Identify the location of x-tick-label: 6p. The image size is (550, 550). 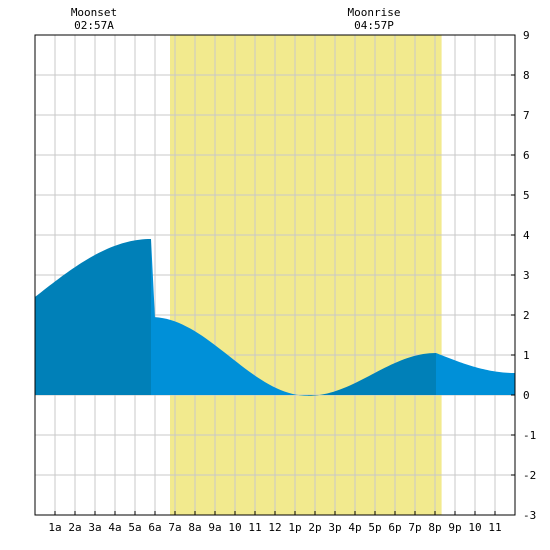
(394, 527).